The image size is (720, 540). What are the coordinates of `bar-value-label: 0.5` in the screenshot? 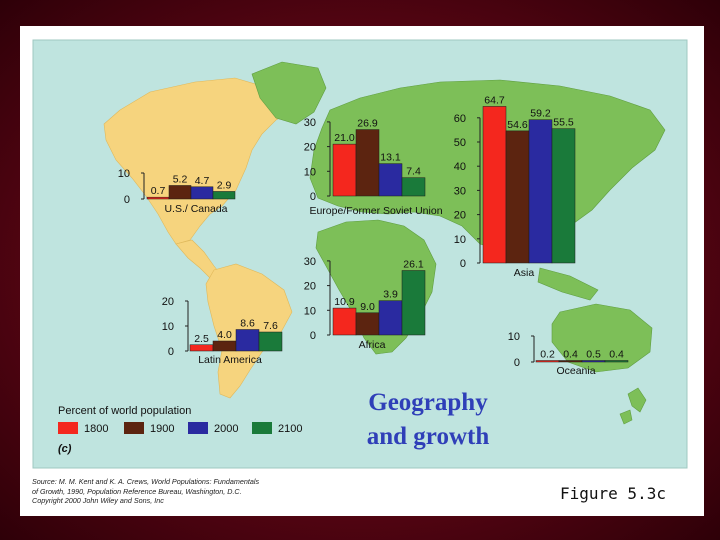 It's located at (593, 355).